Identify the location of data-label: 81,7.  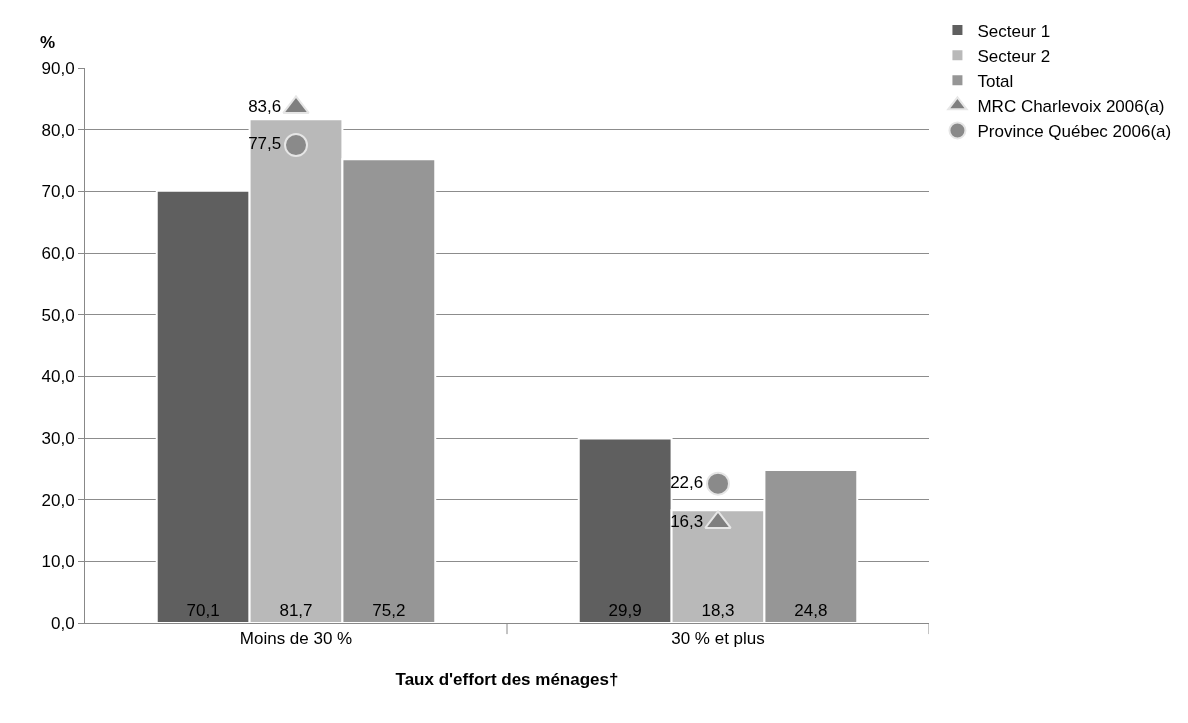
(296, 610).